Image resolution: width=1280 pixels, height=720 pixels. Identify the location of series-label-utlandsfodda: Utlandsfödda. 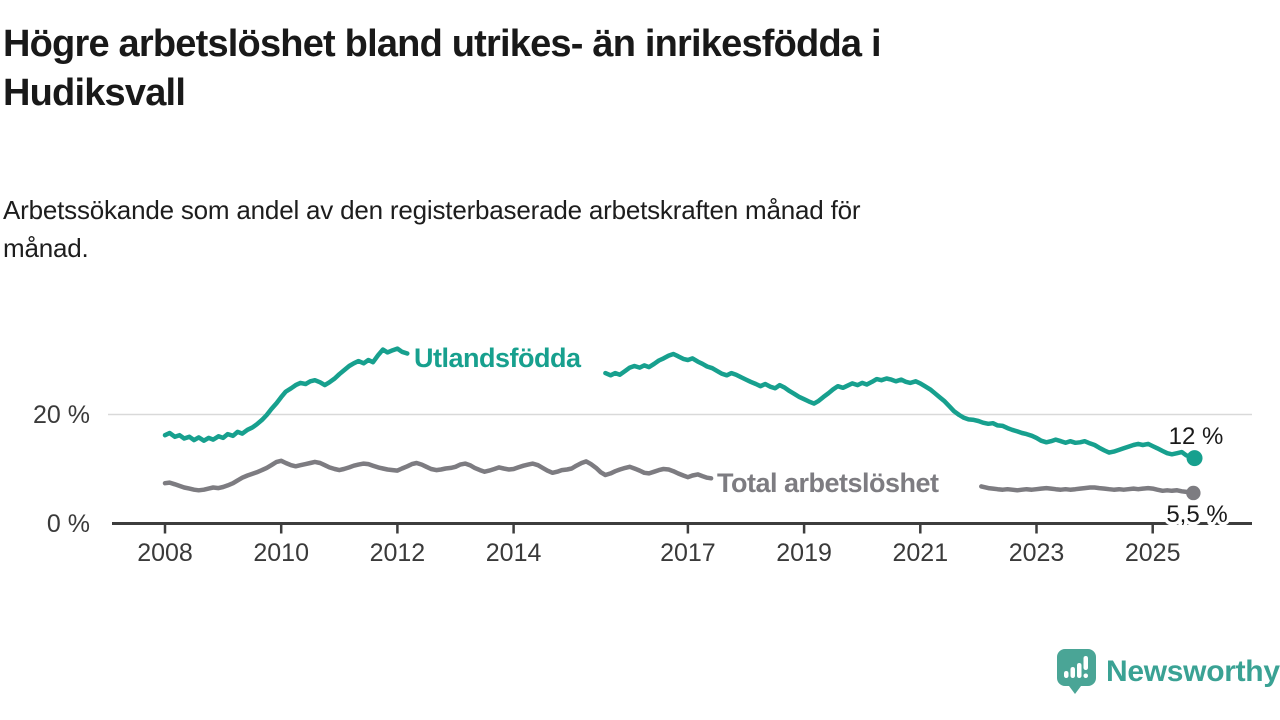
(498, 358).